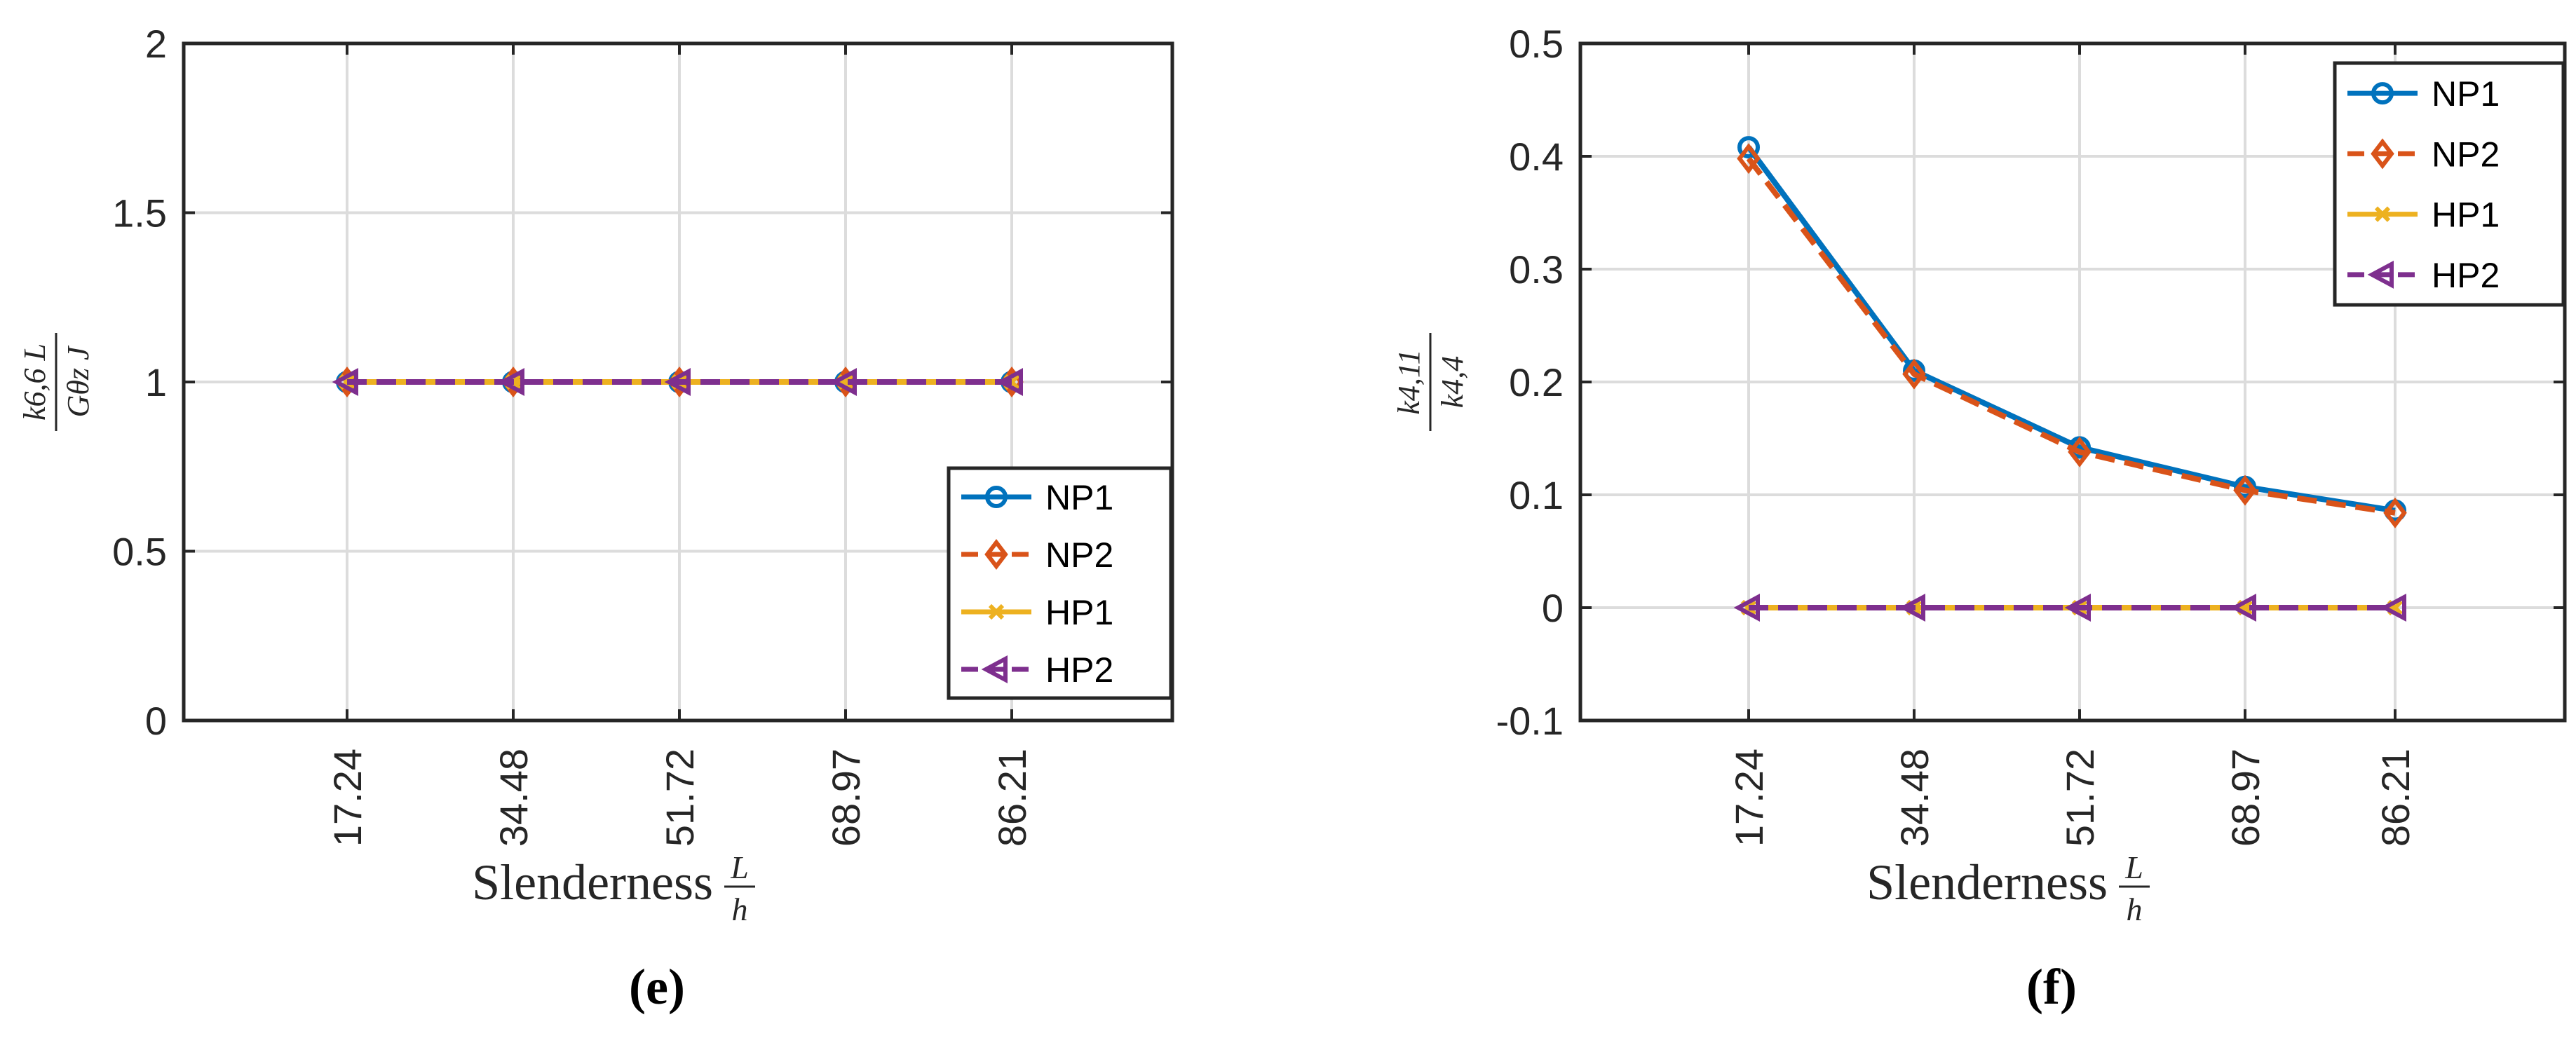 This screenshot has width=2576, height=1045. What do you see at coordinates (35, 382) in the screenshot?
I see `y-axis-label-numerator: k6,6 L` at bounding box center [35, 382].